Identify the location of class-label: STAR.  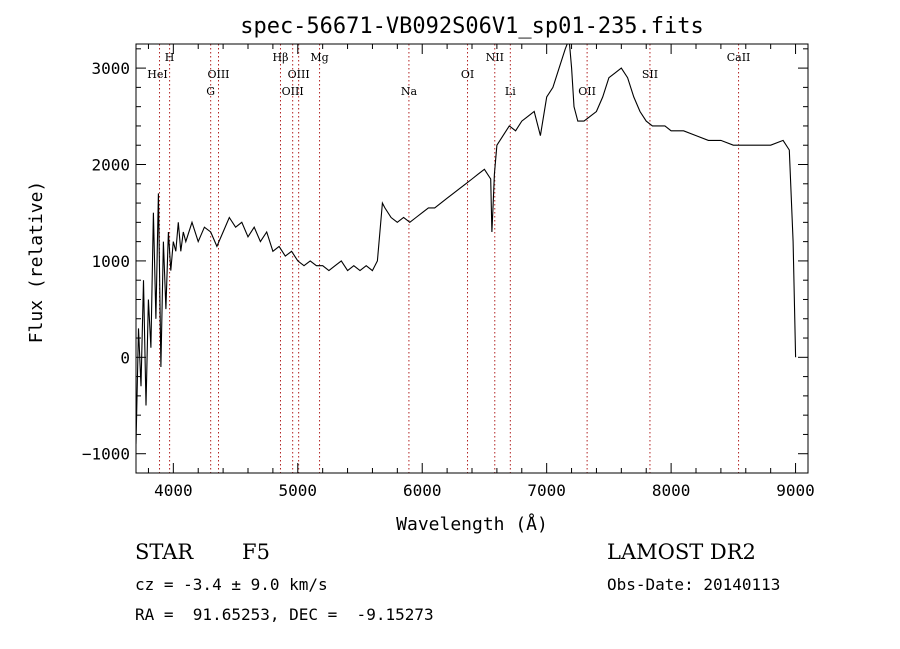
(164, 552).